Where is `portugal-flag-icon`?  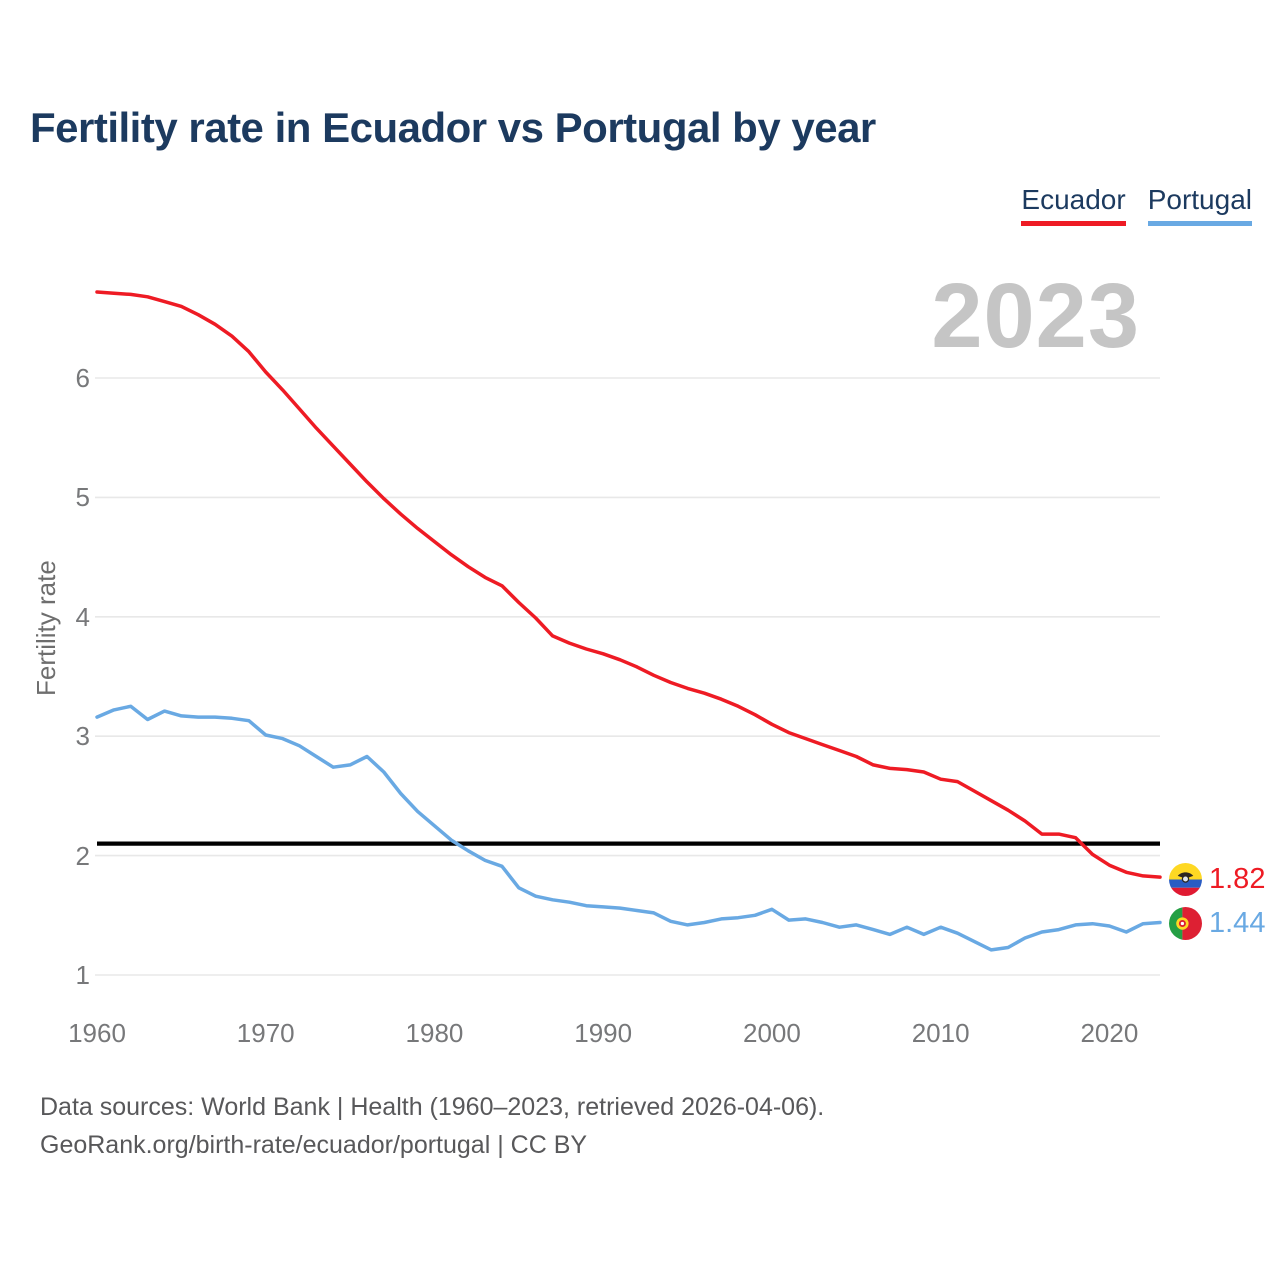 portugal-flag-icon is located at coordinates (1185, 923).